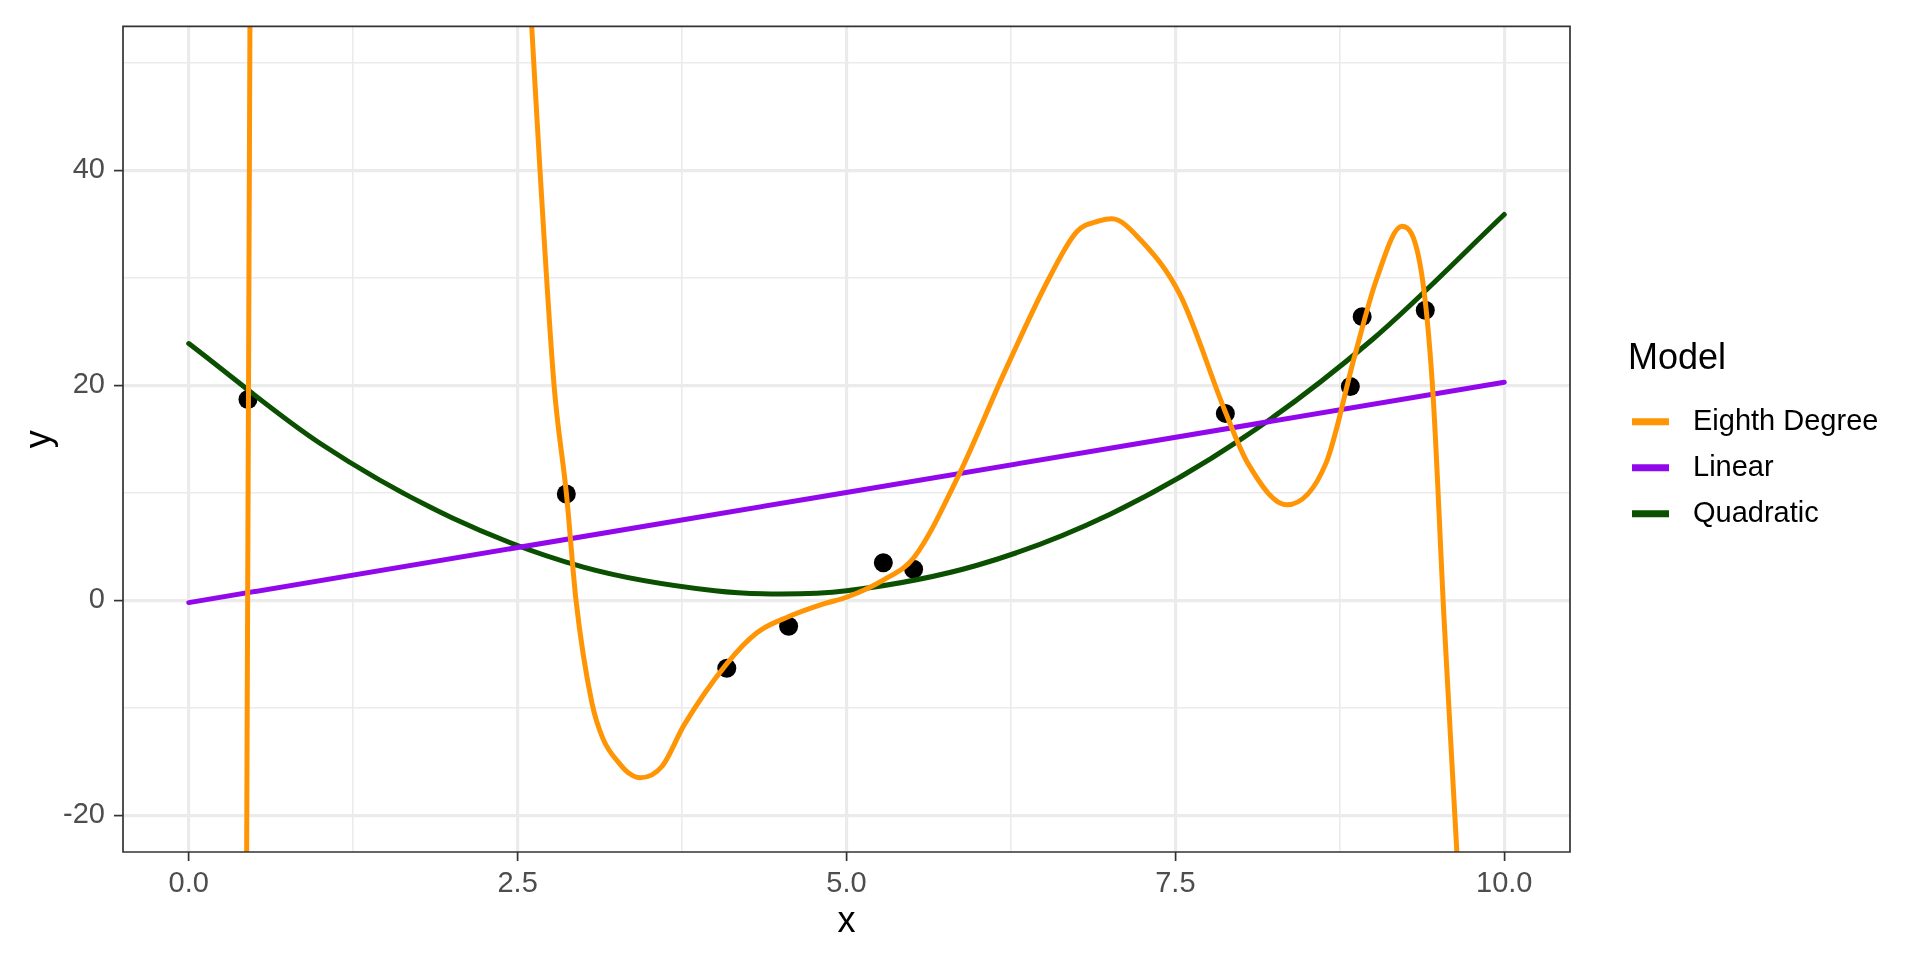  I want to click on legend-label: Eighth Degree, so click(1786, 419).